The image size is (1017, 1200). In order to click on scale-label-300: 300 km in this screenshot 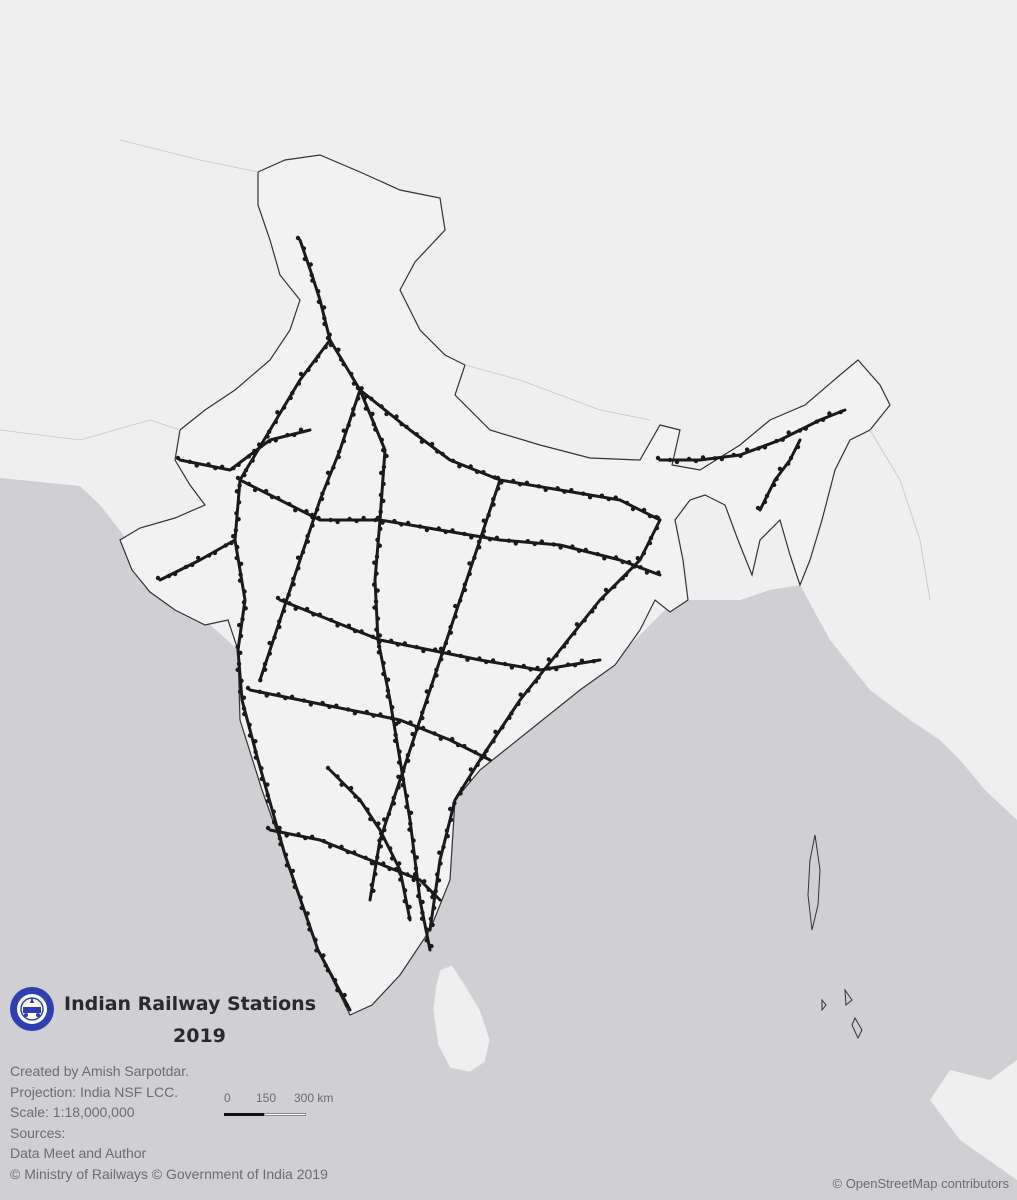, I will do `click(314, 1098)`.